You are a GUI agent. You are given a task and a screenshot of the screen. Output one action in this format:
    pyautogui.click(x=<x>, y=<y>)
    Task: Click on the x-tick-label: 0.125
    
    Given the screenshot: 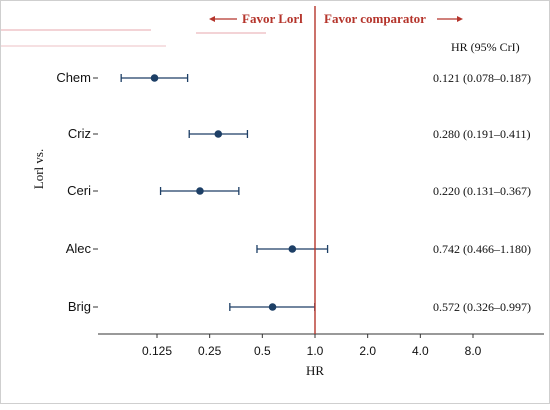 What is the action you would take?
    pyautogui.click(x=157, y=351)
    